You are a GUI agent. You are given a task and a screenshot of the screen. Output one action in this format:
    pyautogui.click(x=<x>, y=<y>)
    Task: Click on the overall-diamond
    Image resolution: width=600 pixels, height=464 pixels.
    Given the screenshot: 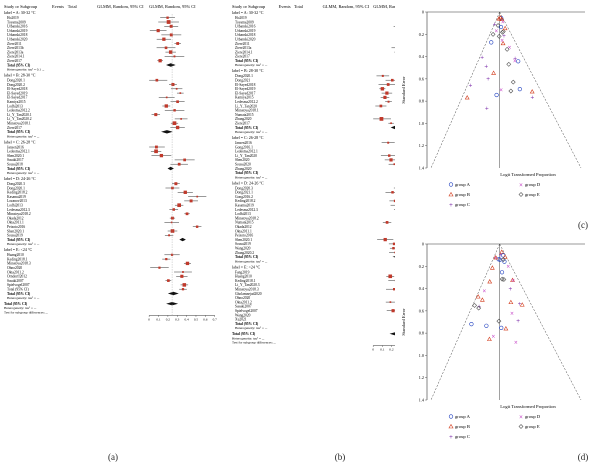 What is the action you would take?
    pyautogui.click(x=172, y=304)
    